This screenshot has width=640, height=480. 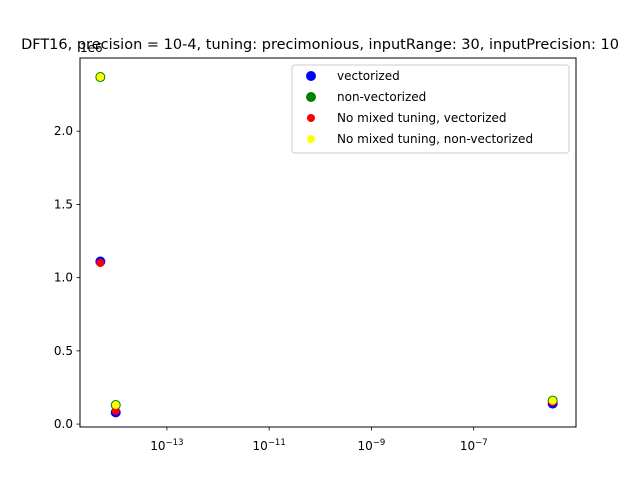 I want to click on legend-label: vectorized, so click(x=368, y=76).